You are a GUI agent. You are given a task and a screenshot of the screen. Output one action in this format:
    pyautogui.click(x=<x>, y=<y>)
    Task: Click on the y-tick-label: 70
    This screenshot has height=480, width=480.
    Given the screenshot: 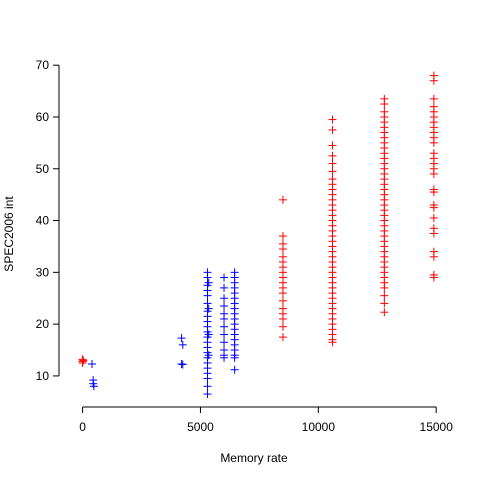 What is the action you would take?
    pyautogui.click(x=43, y=65)
    